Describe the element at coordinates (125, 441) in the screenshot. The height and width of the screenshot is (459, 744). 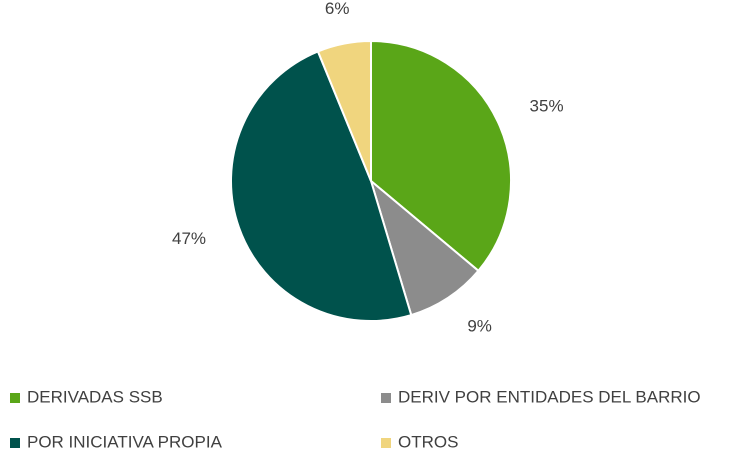
I see `legend-label: POR INICIATIVA PROPIA` at that location.